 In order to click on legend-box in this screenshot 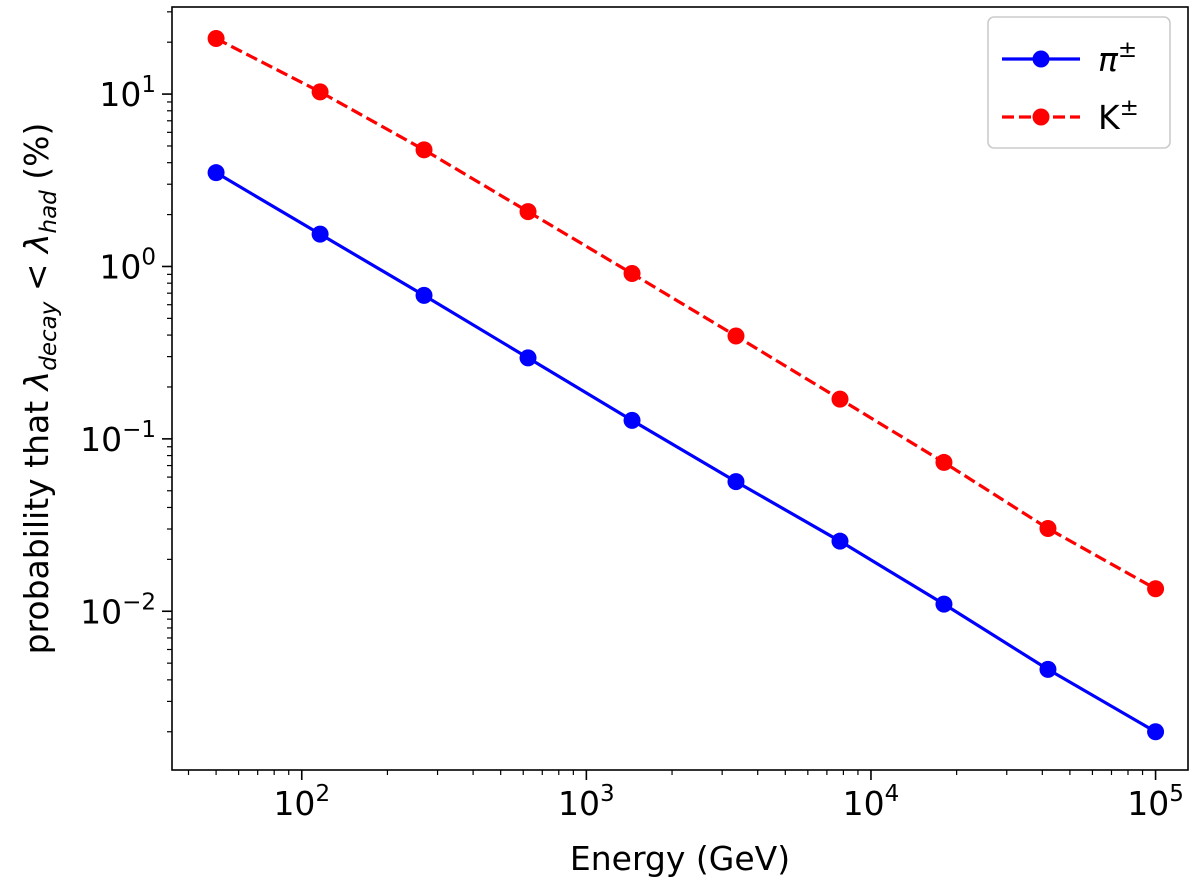, I will do `click(1079, 82)`.